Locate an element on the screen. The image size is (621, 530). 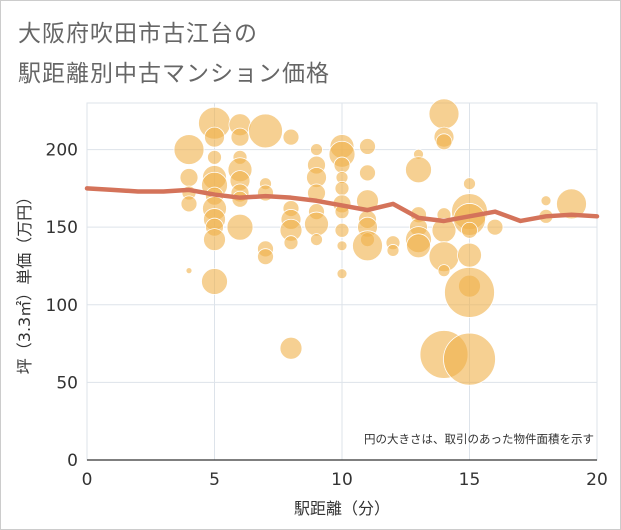
y-tick-label: 100 is located at coordinates (62, 306).